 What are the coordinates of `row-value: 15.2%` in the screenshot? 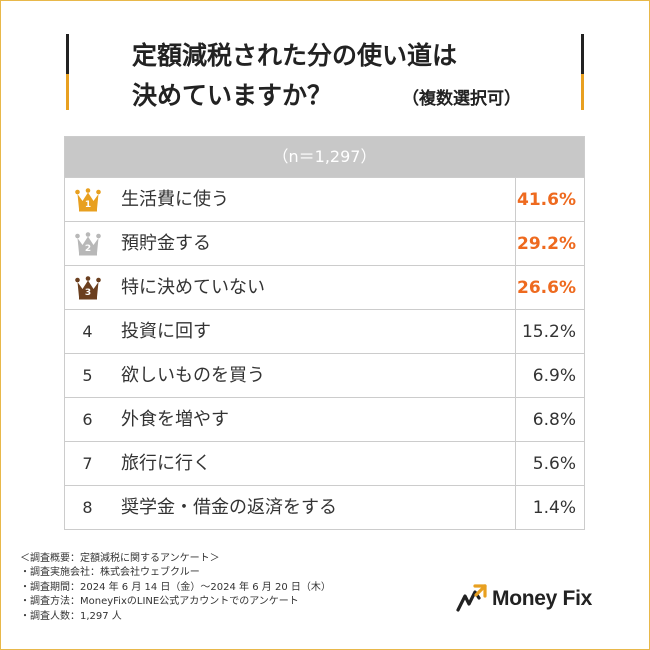 It's located at (548, 331).